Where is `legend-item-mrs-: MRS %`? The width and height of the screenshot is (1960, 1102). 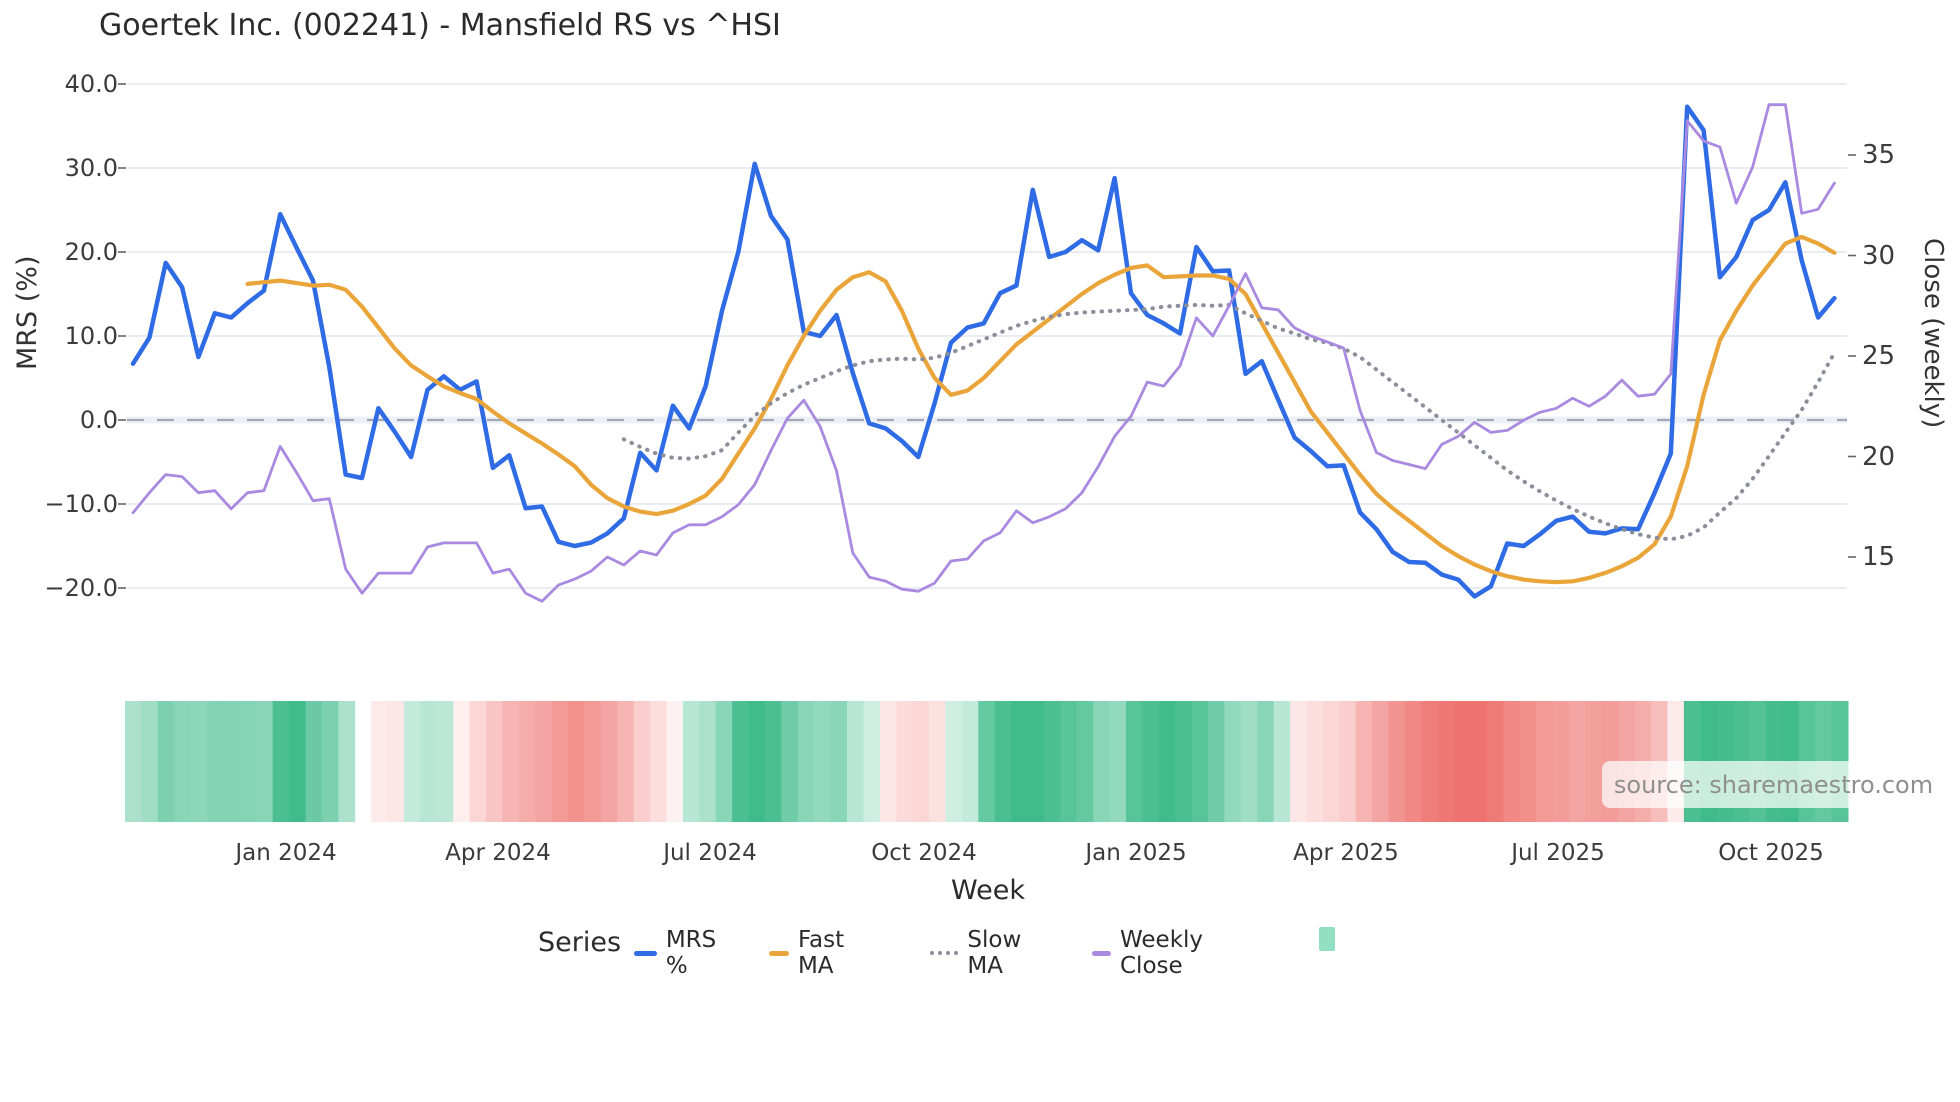 legend-item-mrs-: MRS % is located at coordinates (679, 953).